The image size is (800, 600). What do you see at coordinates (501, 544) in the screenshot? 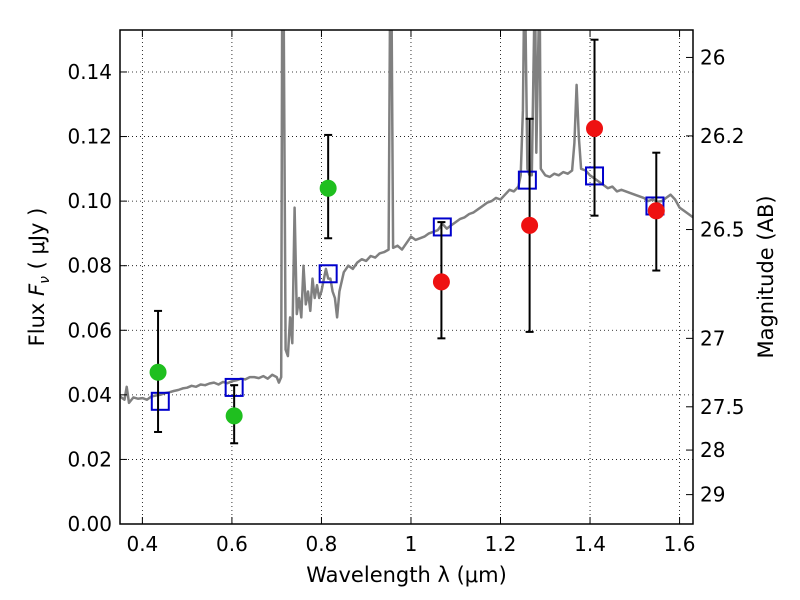
I see `x-tick-label: 1.2` at bounding box center [501, 544].